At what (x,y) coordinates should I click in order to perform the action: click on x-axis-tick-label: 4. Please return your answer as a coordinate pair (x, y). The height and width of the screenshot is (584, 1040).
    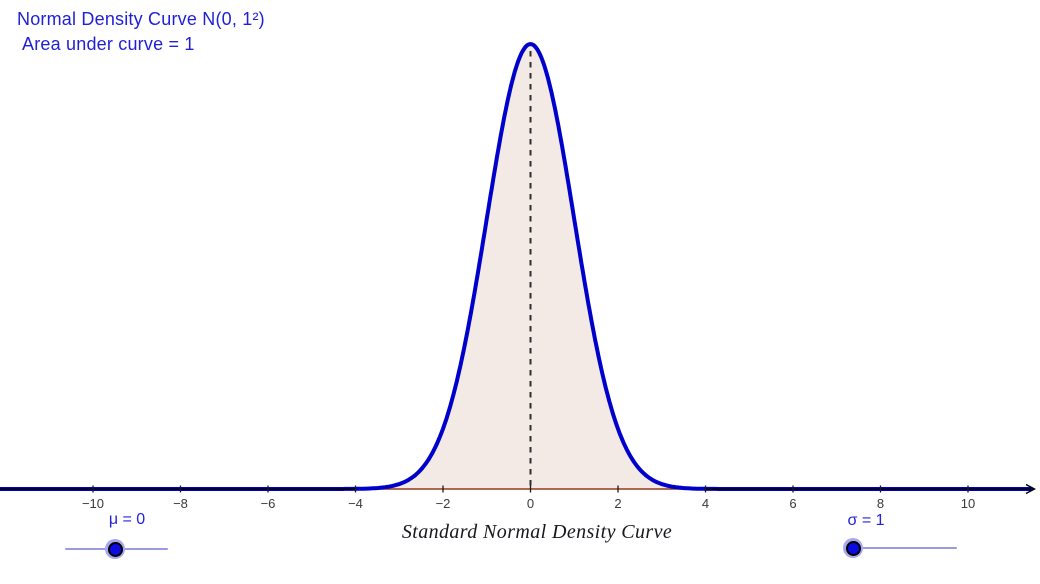
    Looking at the image, I should click on (705, 503).